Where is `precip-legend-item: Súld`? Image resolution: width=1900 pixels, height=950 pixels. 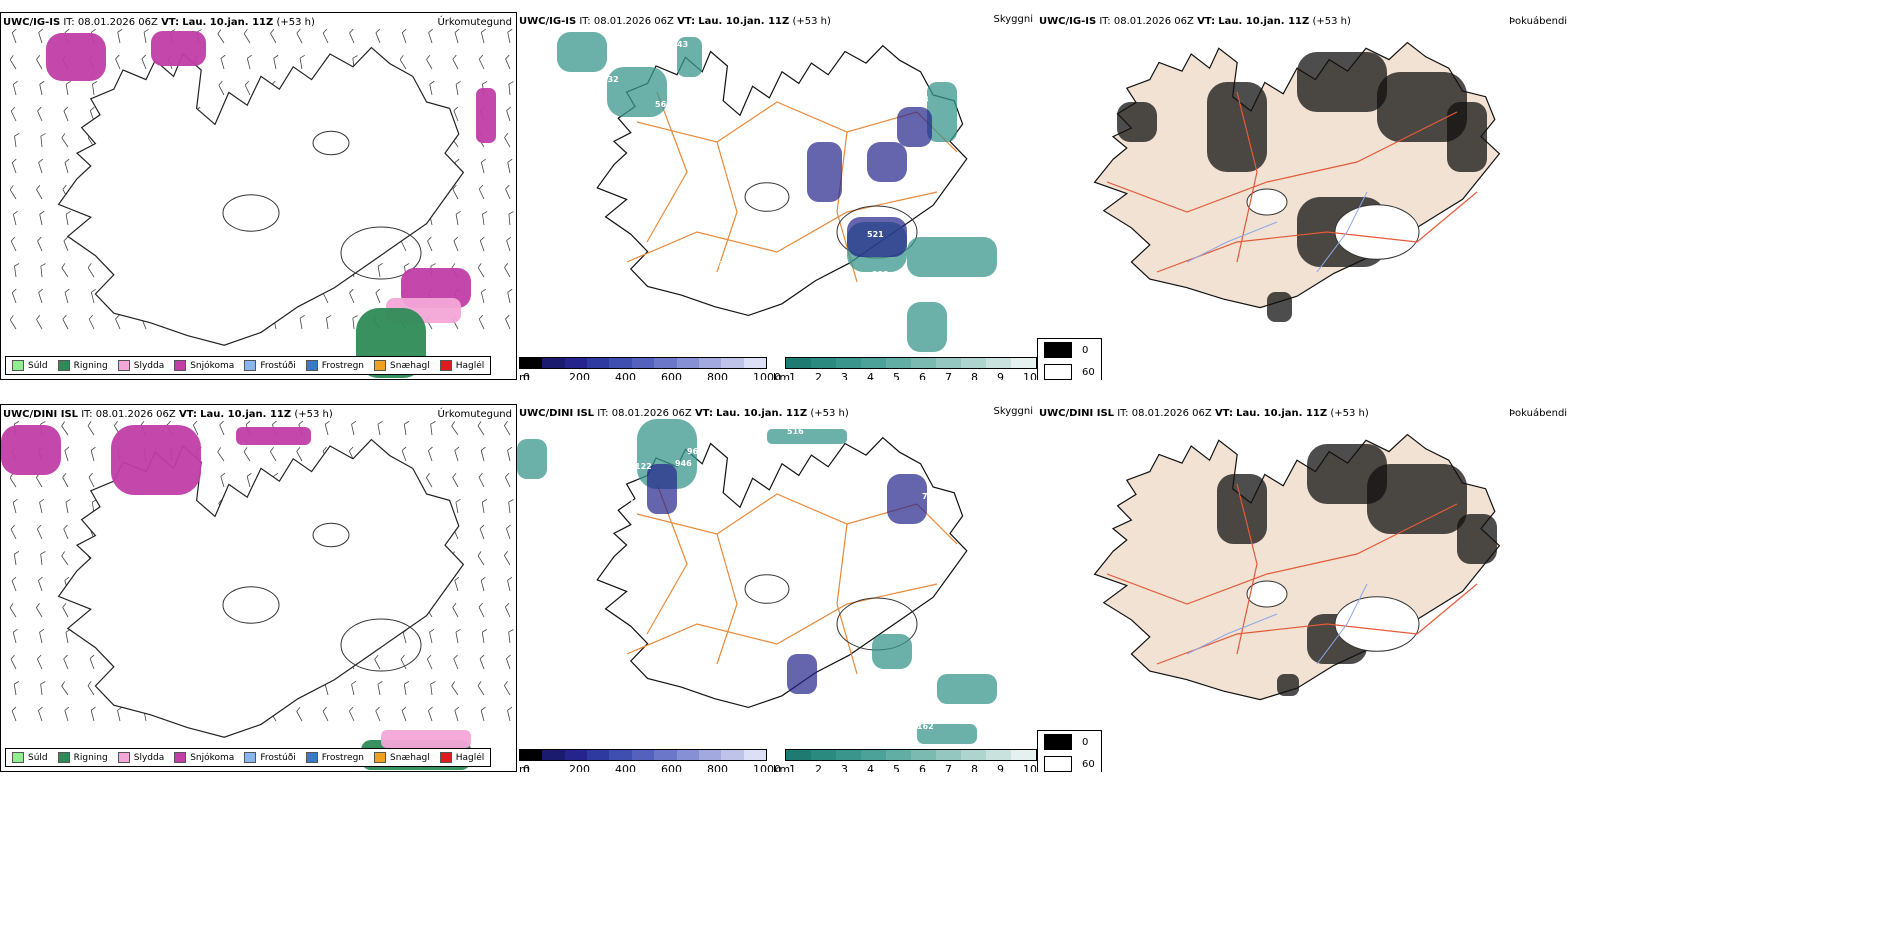 precip-legend-item: Súld is located at coordinates (30, 365).